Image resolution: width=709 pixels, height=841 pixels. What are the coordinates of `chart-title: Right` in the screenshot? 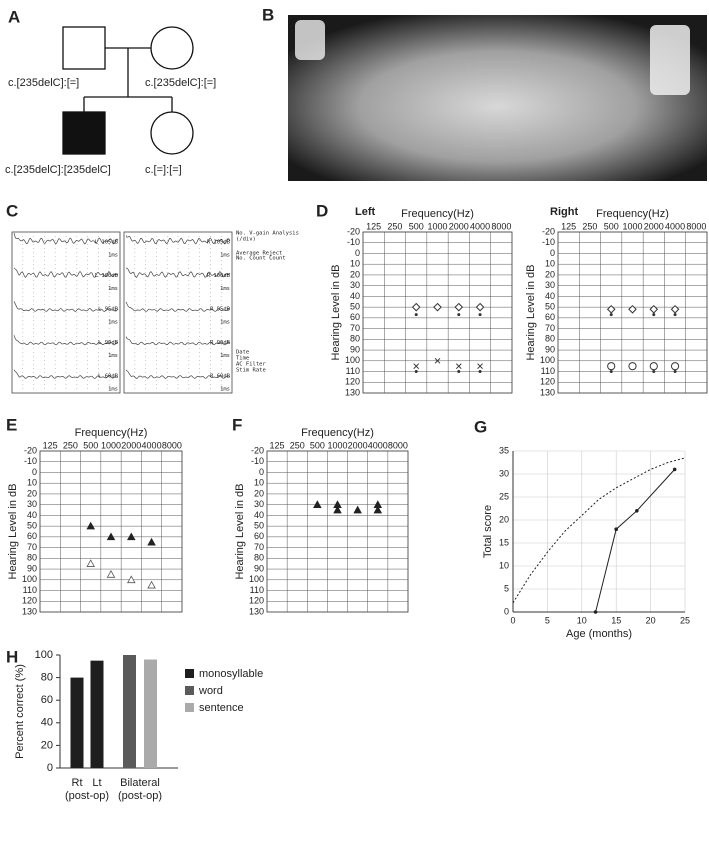 It's located at (564, 212).